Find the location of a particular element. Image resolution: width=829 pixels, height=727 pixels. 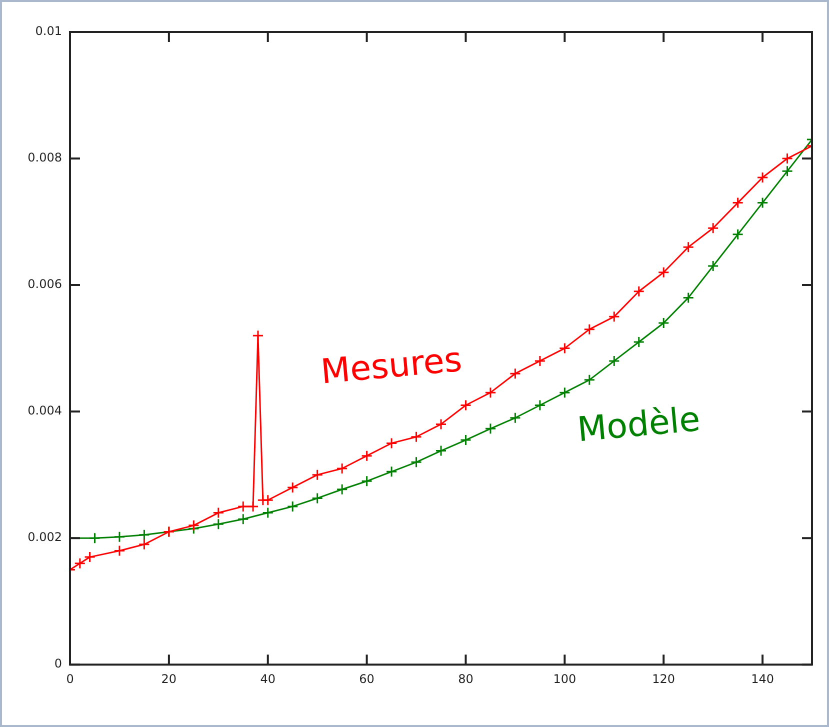

x-tick-label: 0 is located at coordinates (70, 679).